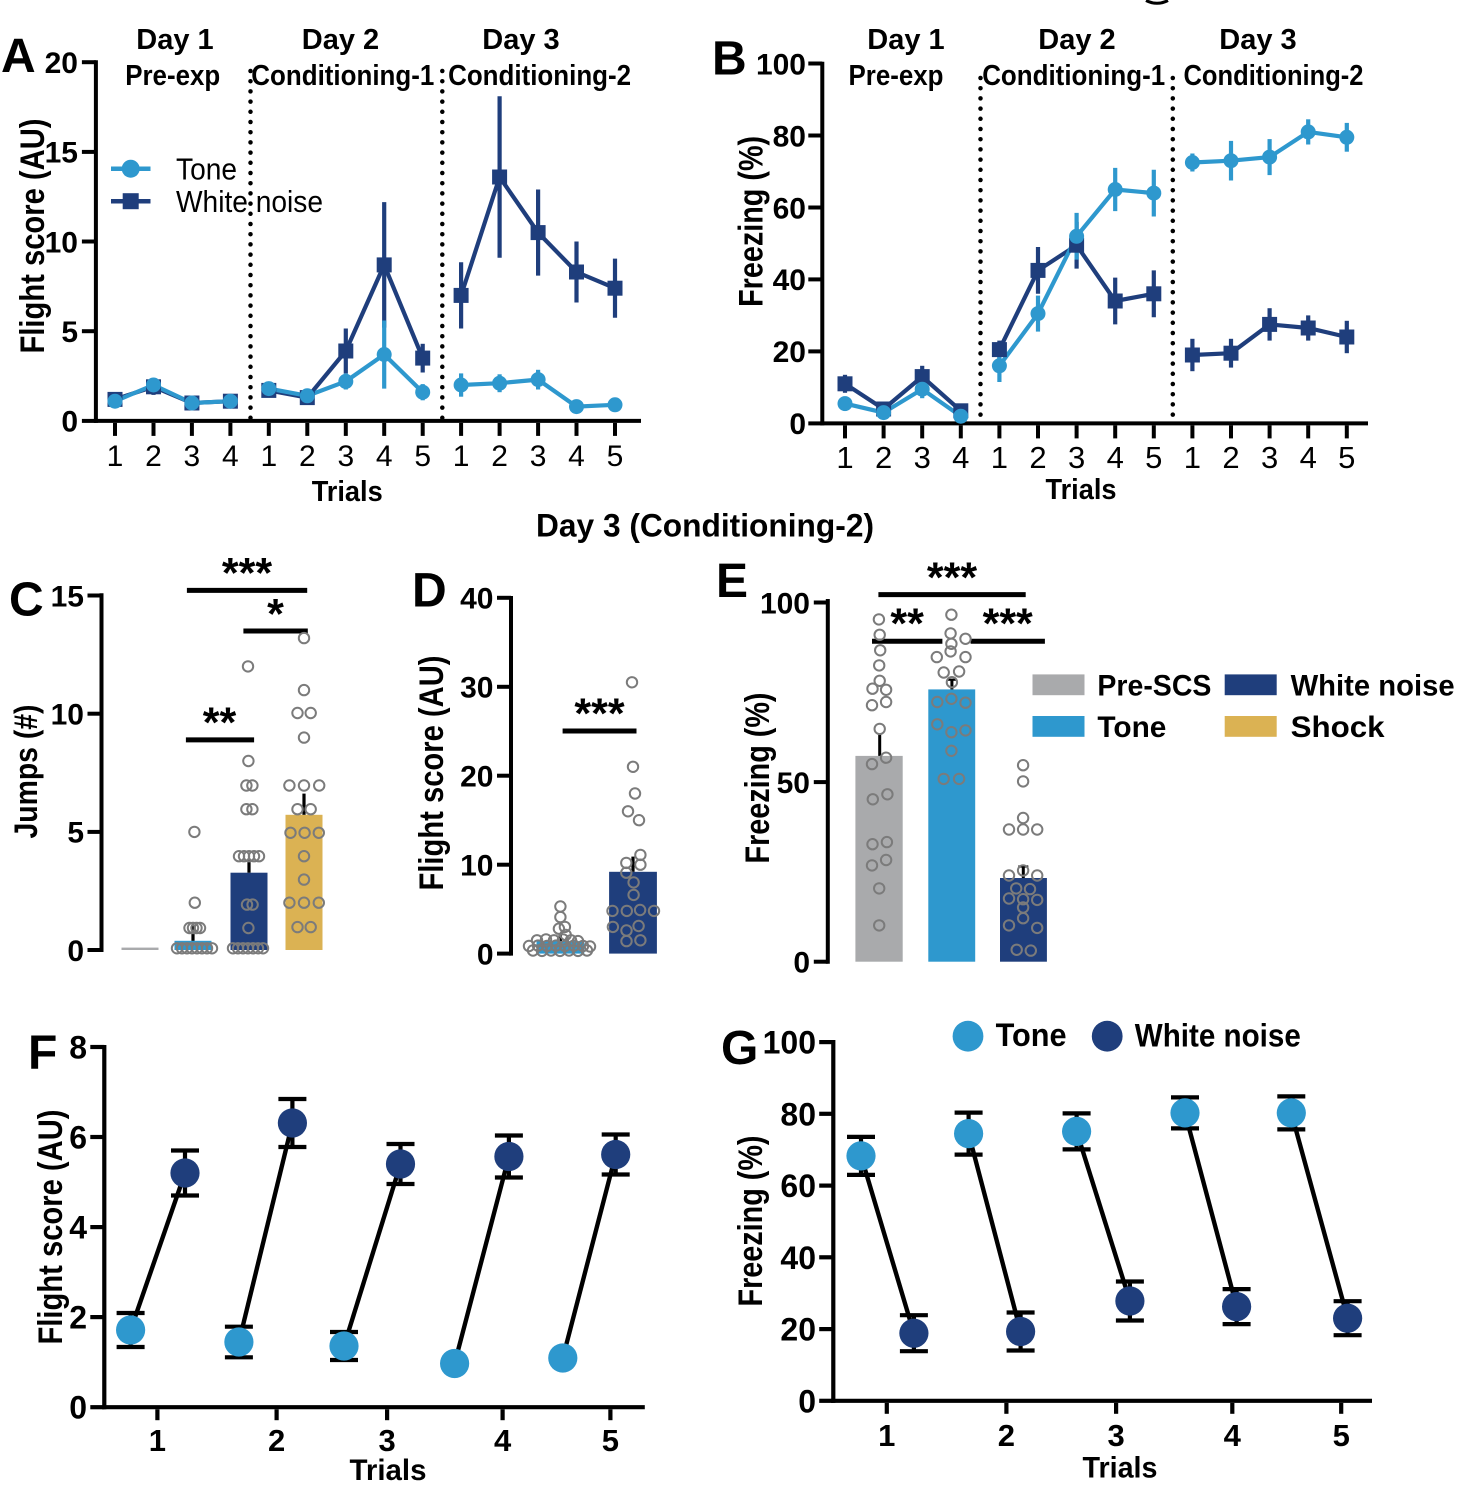 This screenshot has width=1457, height=1489. I want to click on svg-text: Day 3 (Conditioning-2), so click(705, 526).